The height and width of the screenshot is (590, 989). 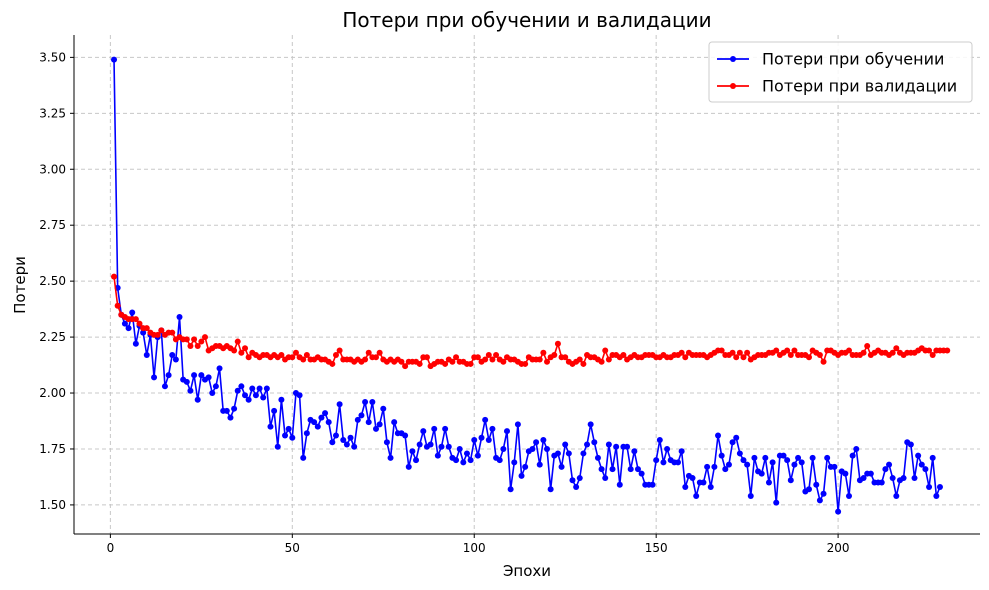 What do you see at coordinates (52, 393) in the screenshot?
I see `y-tick-label: 2.00` at bounding box center [52, 393].